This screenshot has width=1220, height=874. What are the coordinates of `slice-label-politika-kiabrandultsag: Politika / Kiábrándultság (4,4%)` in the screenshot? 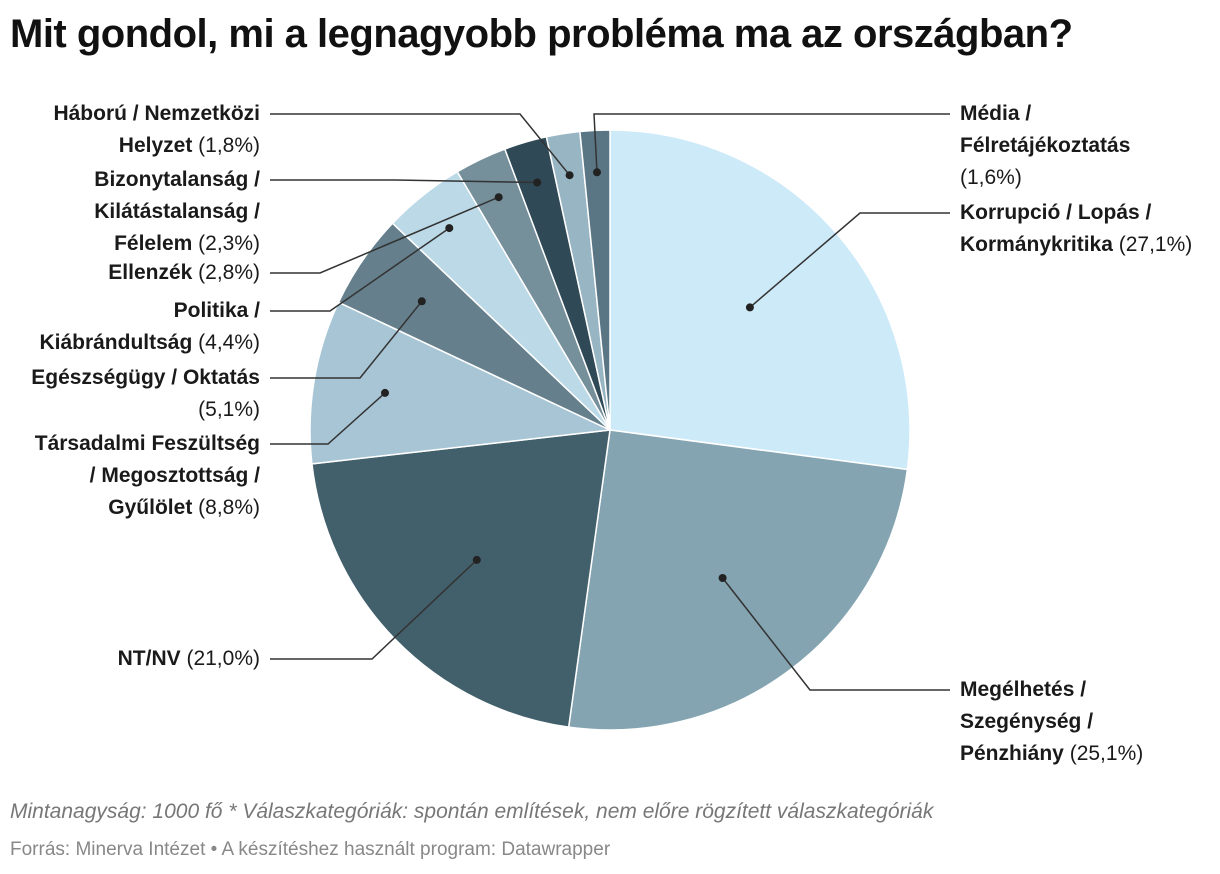 It's located at (149, 327).